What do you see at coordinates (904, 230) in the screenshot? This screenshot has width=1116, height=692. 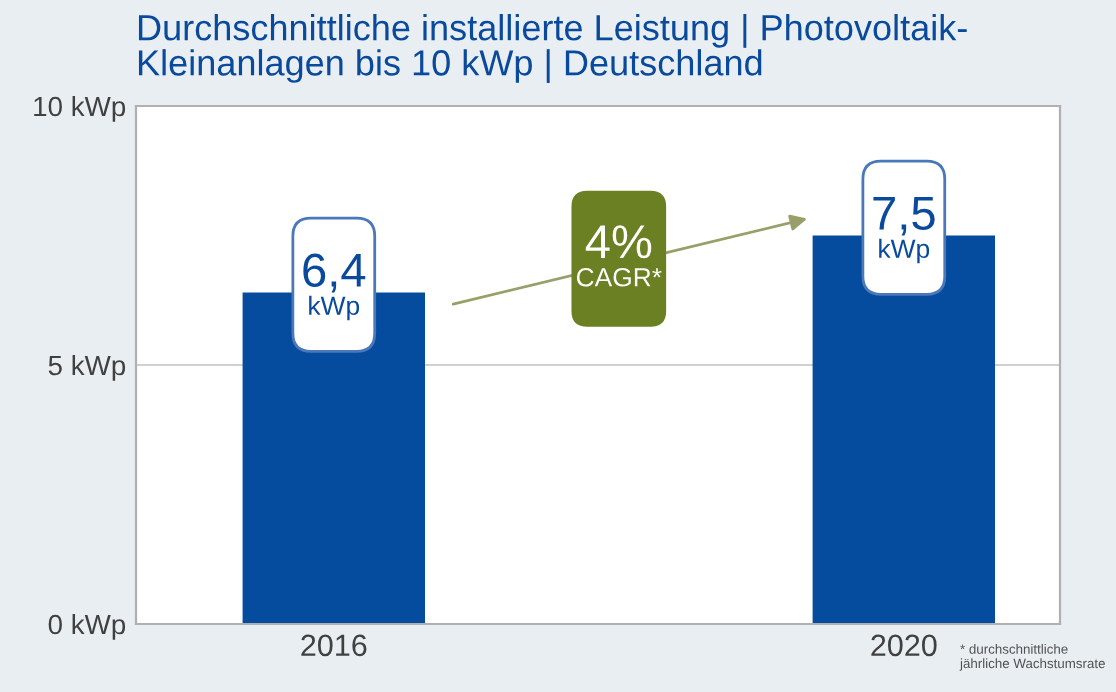 I see `data-label: 7,5 kWp` at bounding box center [904, 230].